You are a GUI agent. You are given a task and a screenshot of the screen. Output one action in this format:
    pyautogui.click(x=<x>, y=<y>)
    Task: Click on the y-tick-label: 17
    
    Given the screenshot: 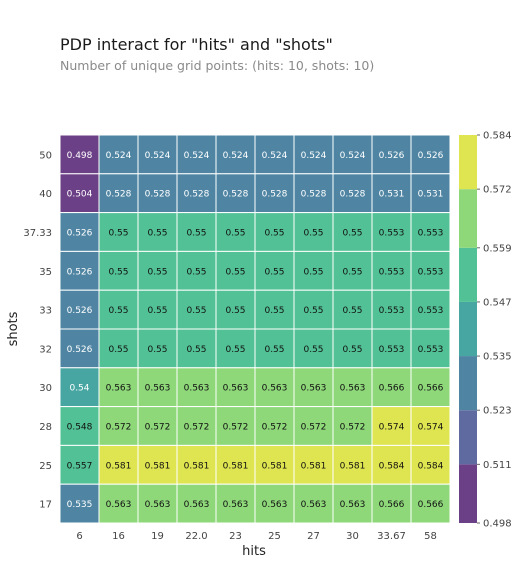 What is the action you would take?
    pyautogui.click(x=45, y=505)
    